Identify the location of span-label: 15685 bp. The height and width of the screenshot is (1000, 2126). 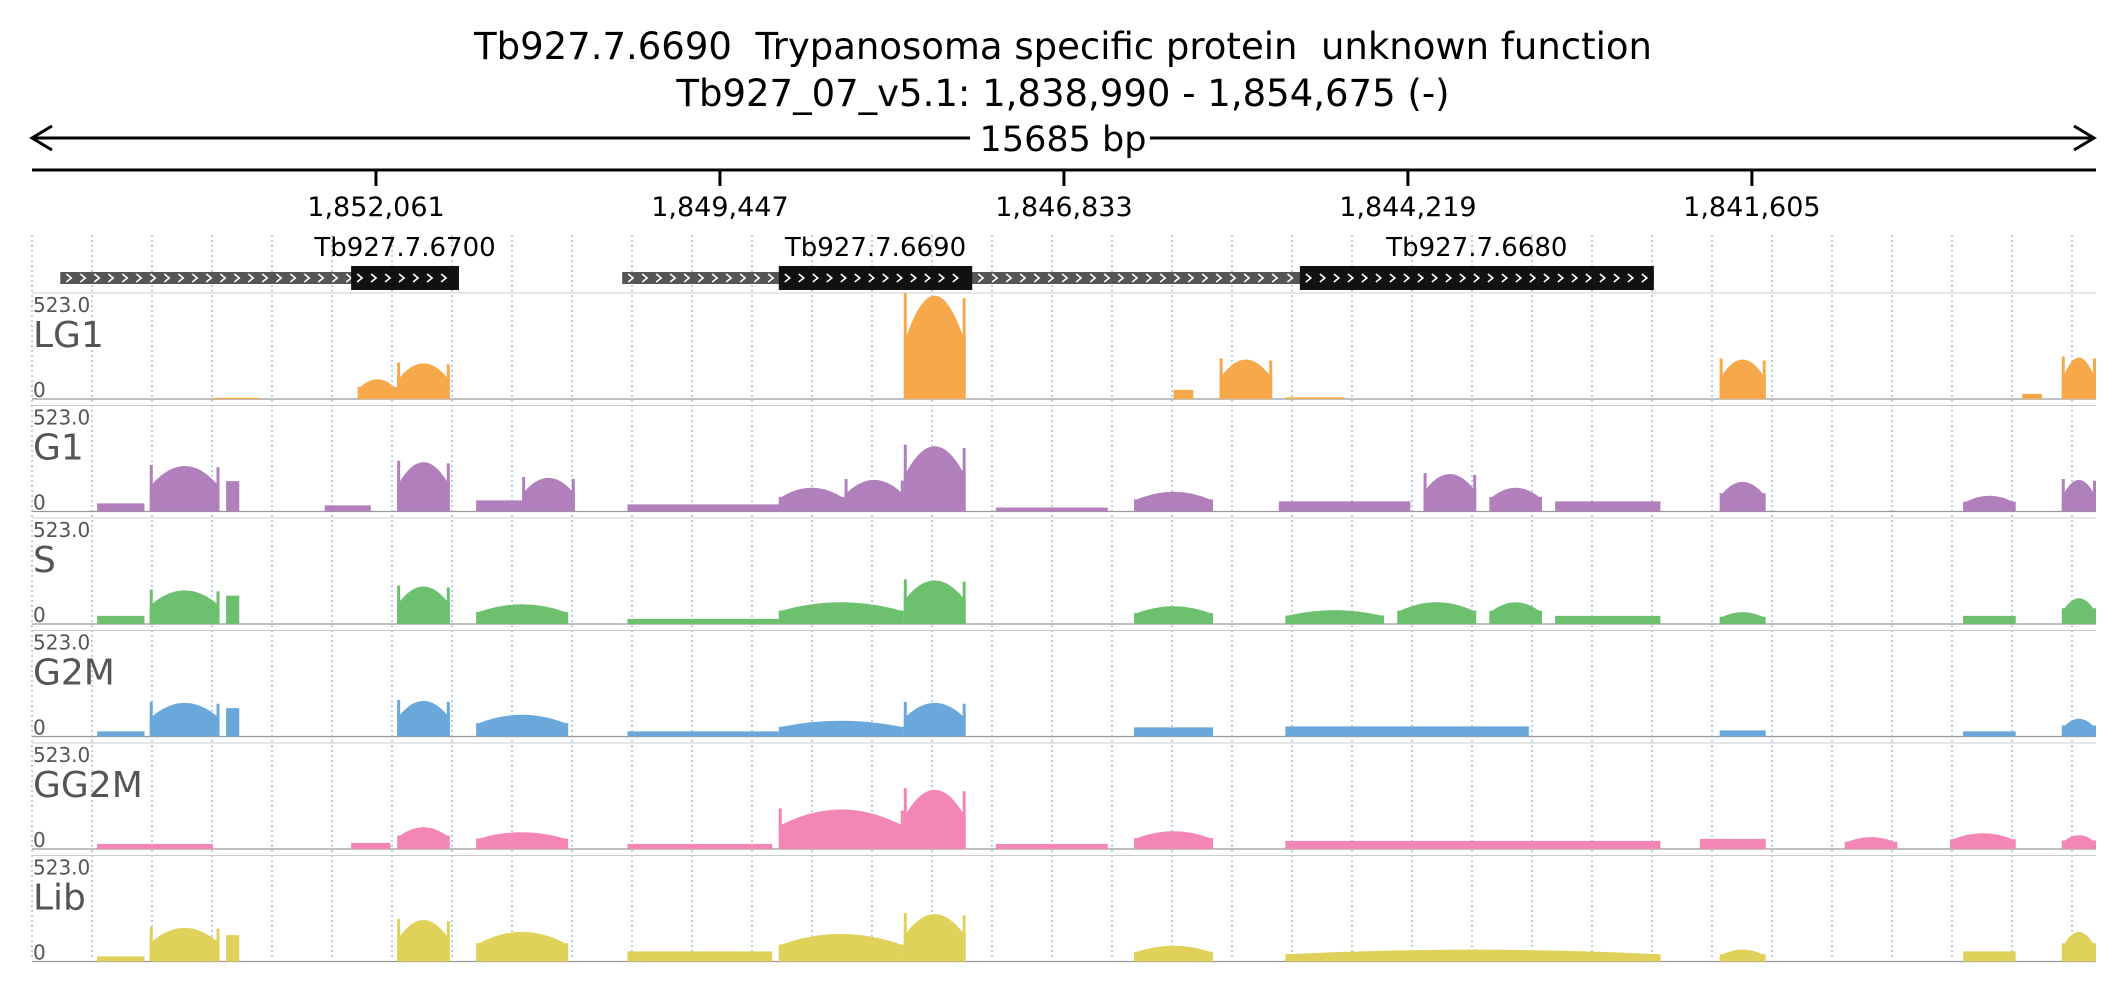
(1063, 140).